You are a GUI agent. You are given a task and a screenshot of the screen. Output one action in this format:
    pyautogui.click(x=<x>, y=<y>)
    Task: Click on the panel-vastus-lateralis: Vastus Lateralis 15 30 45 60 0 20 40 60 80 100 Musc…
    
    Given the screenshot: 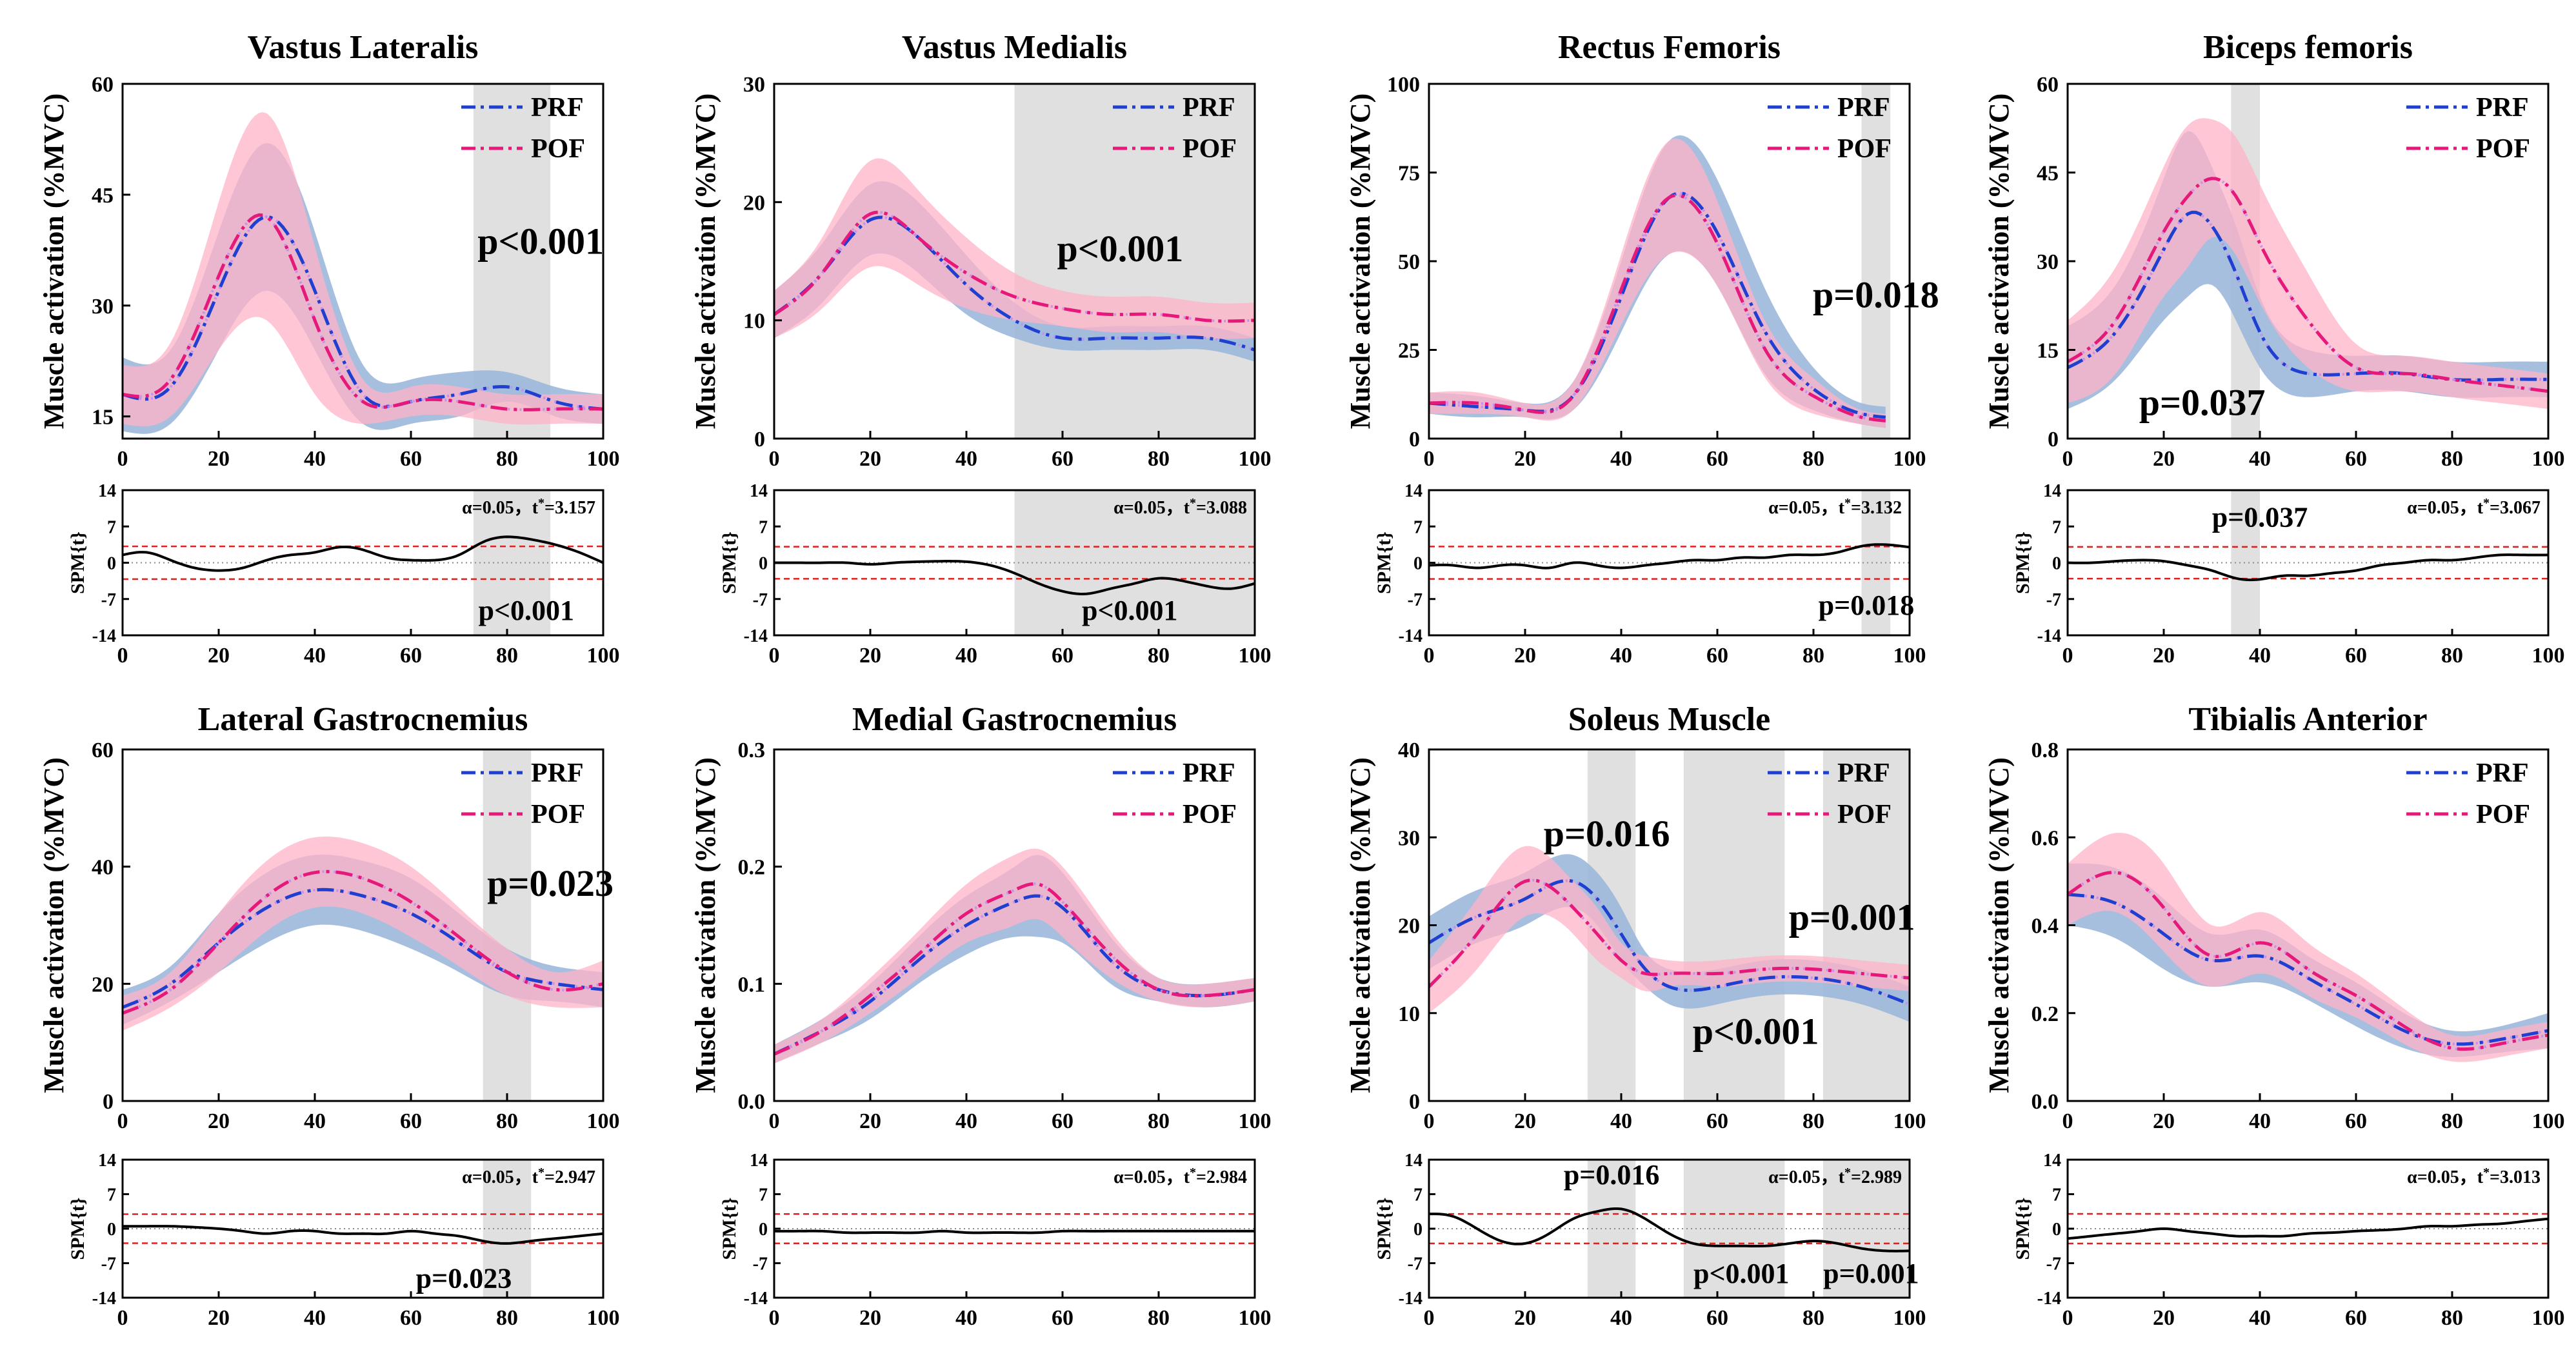 What is the action you would take?
    pyautogui.click(x=329, y=348)
    